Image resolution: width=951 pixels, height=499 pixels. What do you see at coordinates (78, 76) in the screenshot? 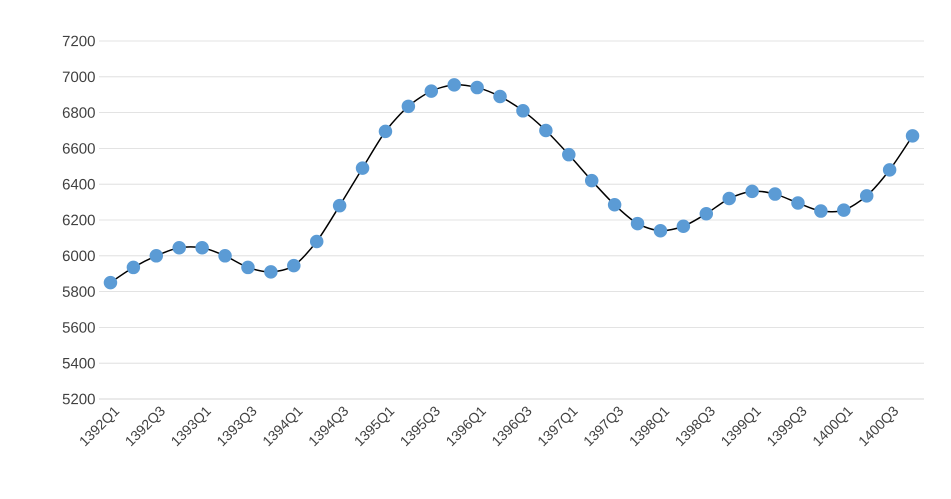
I see `y-tick-label: 7000` at bounding box center [78, 76].